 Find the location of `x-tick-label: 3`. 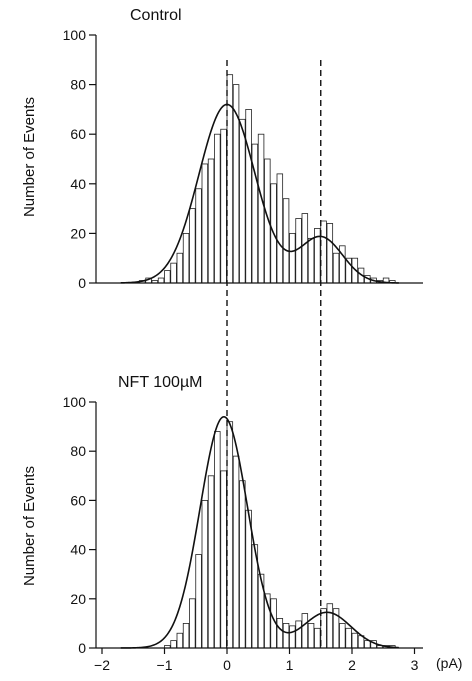

x-tick-label: 3 is located at coordinates (415, 665).